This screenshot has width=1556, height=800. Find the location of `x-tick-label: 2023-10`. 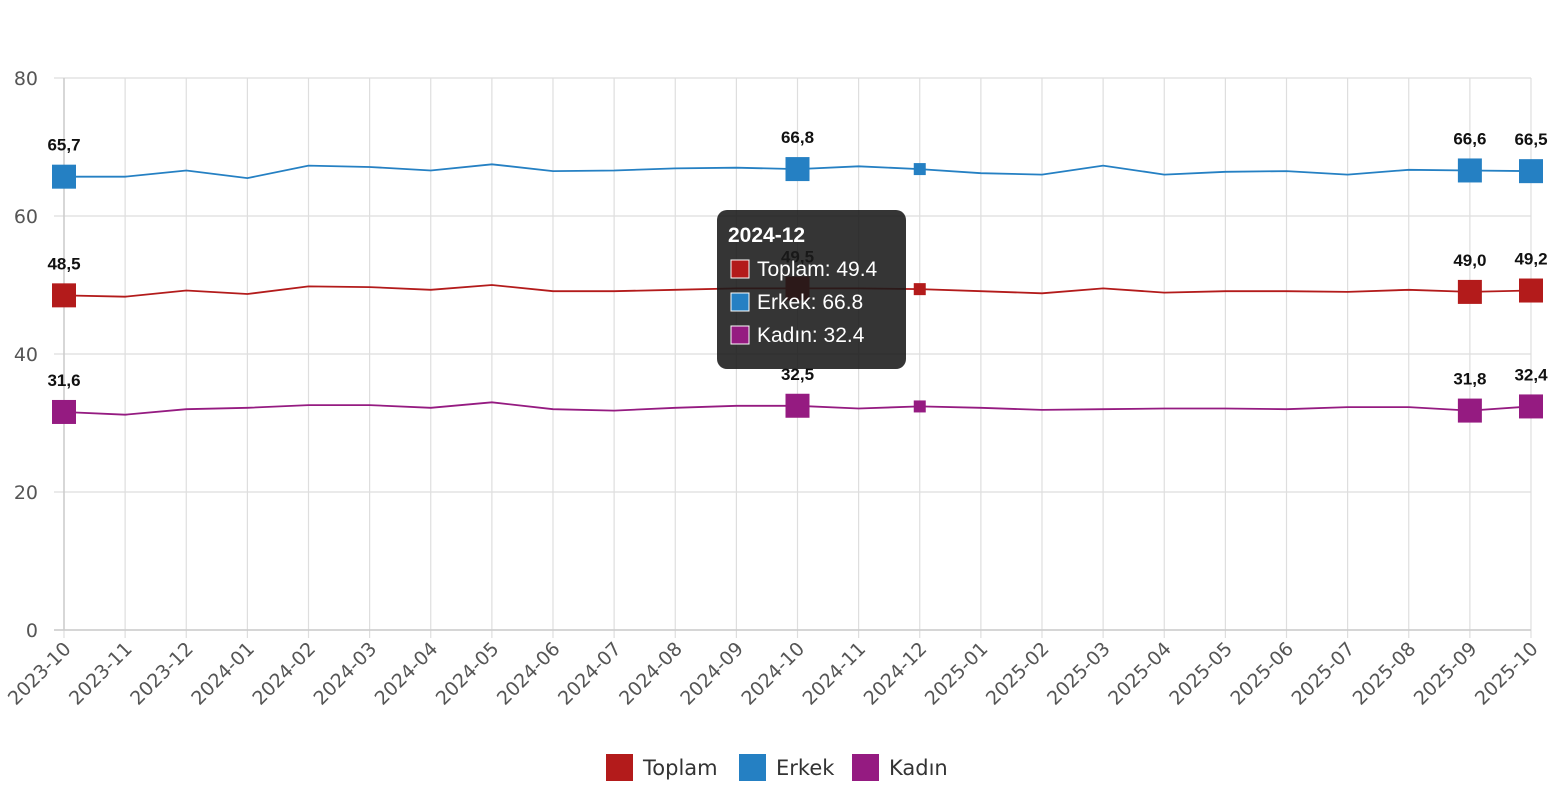

x-tick-label: 2023-10 is located at coordinates (40, 674).